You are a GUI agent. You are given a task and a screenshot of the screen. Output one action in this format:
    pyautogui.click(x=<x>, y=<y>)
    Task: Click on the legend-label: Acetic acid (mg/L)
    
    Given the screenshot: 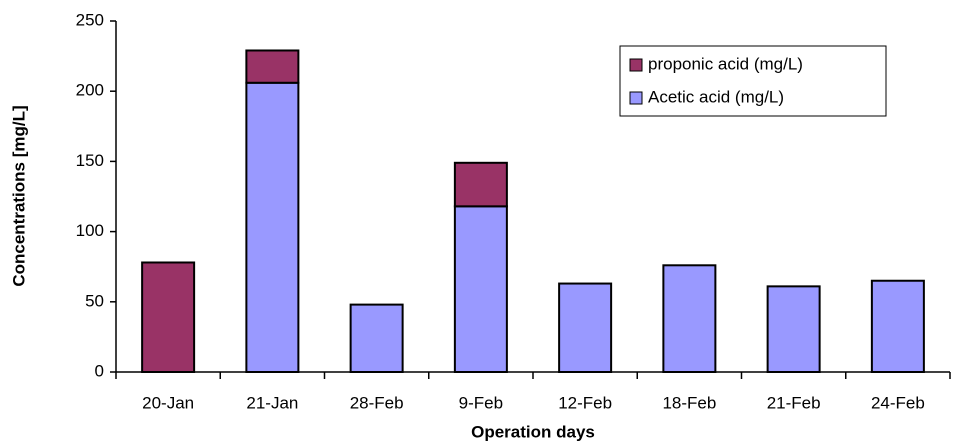 What is the action you would take?
    pyautogui.click(x=716, y=96)
    